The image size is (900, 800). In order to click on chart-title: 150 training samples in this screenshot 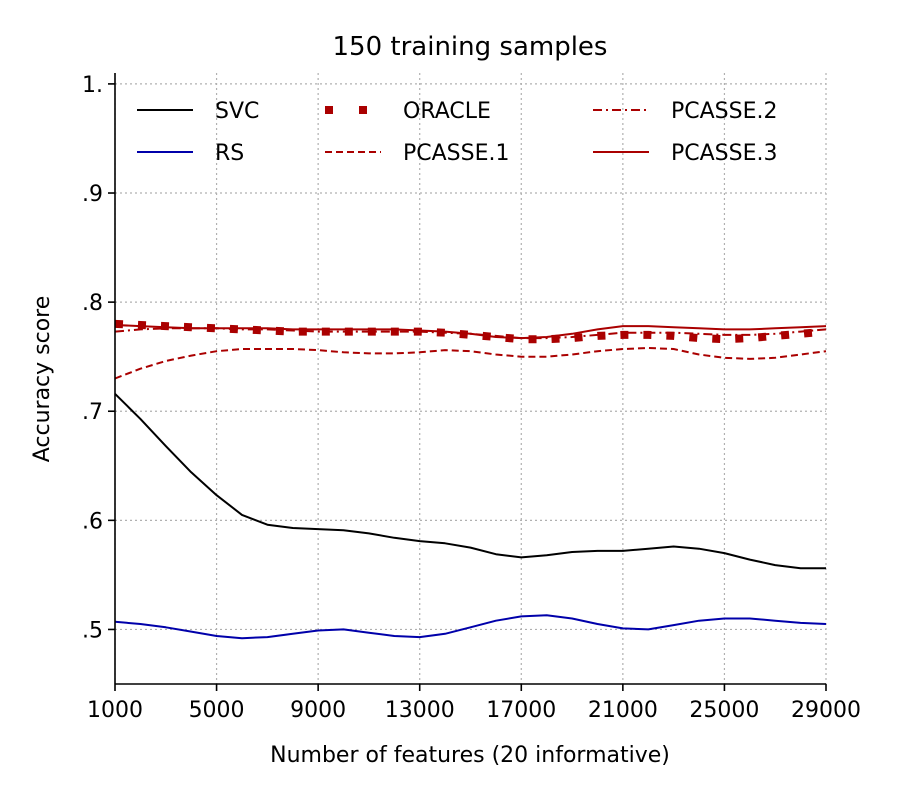, I will do `click(470, 47)`.